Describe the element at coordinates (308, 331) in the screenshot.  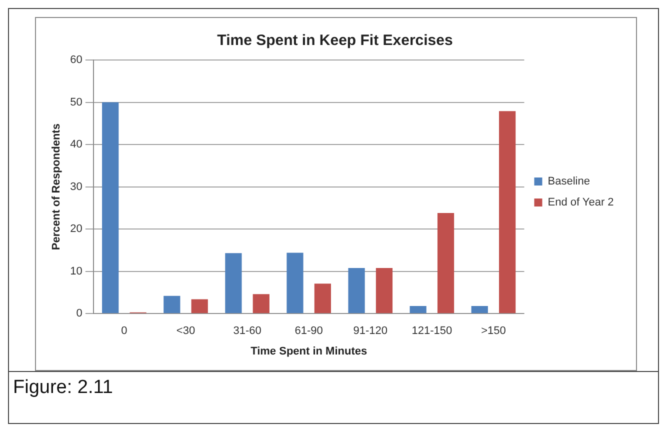
I see `x-tick-label: 61-90` at that location.